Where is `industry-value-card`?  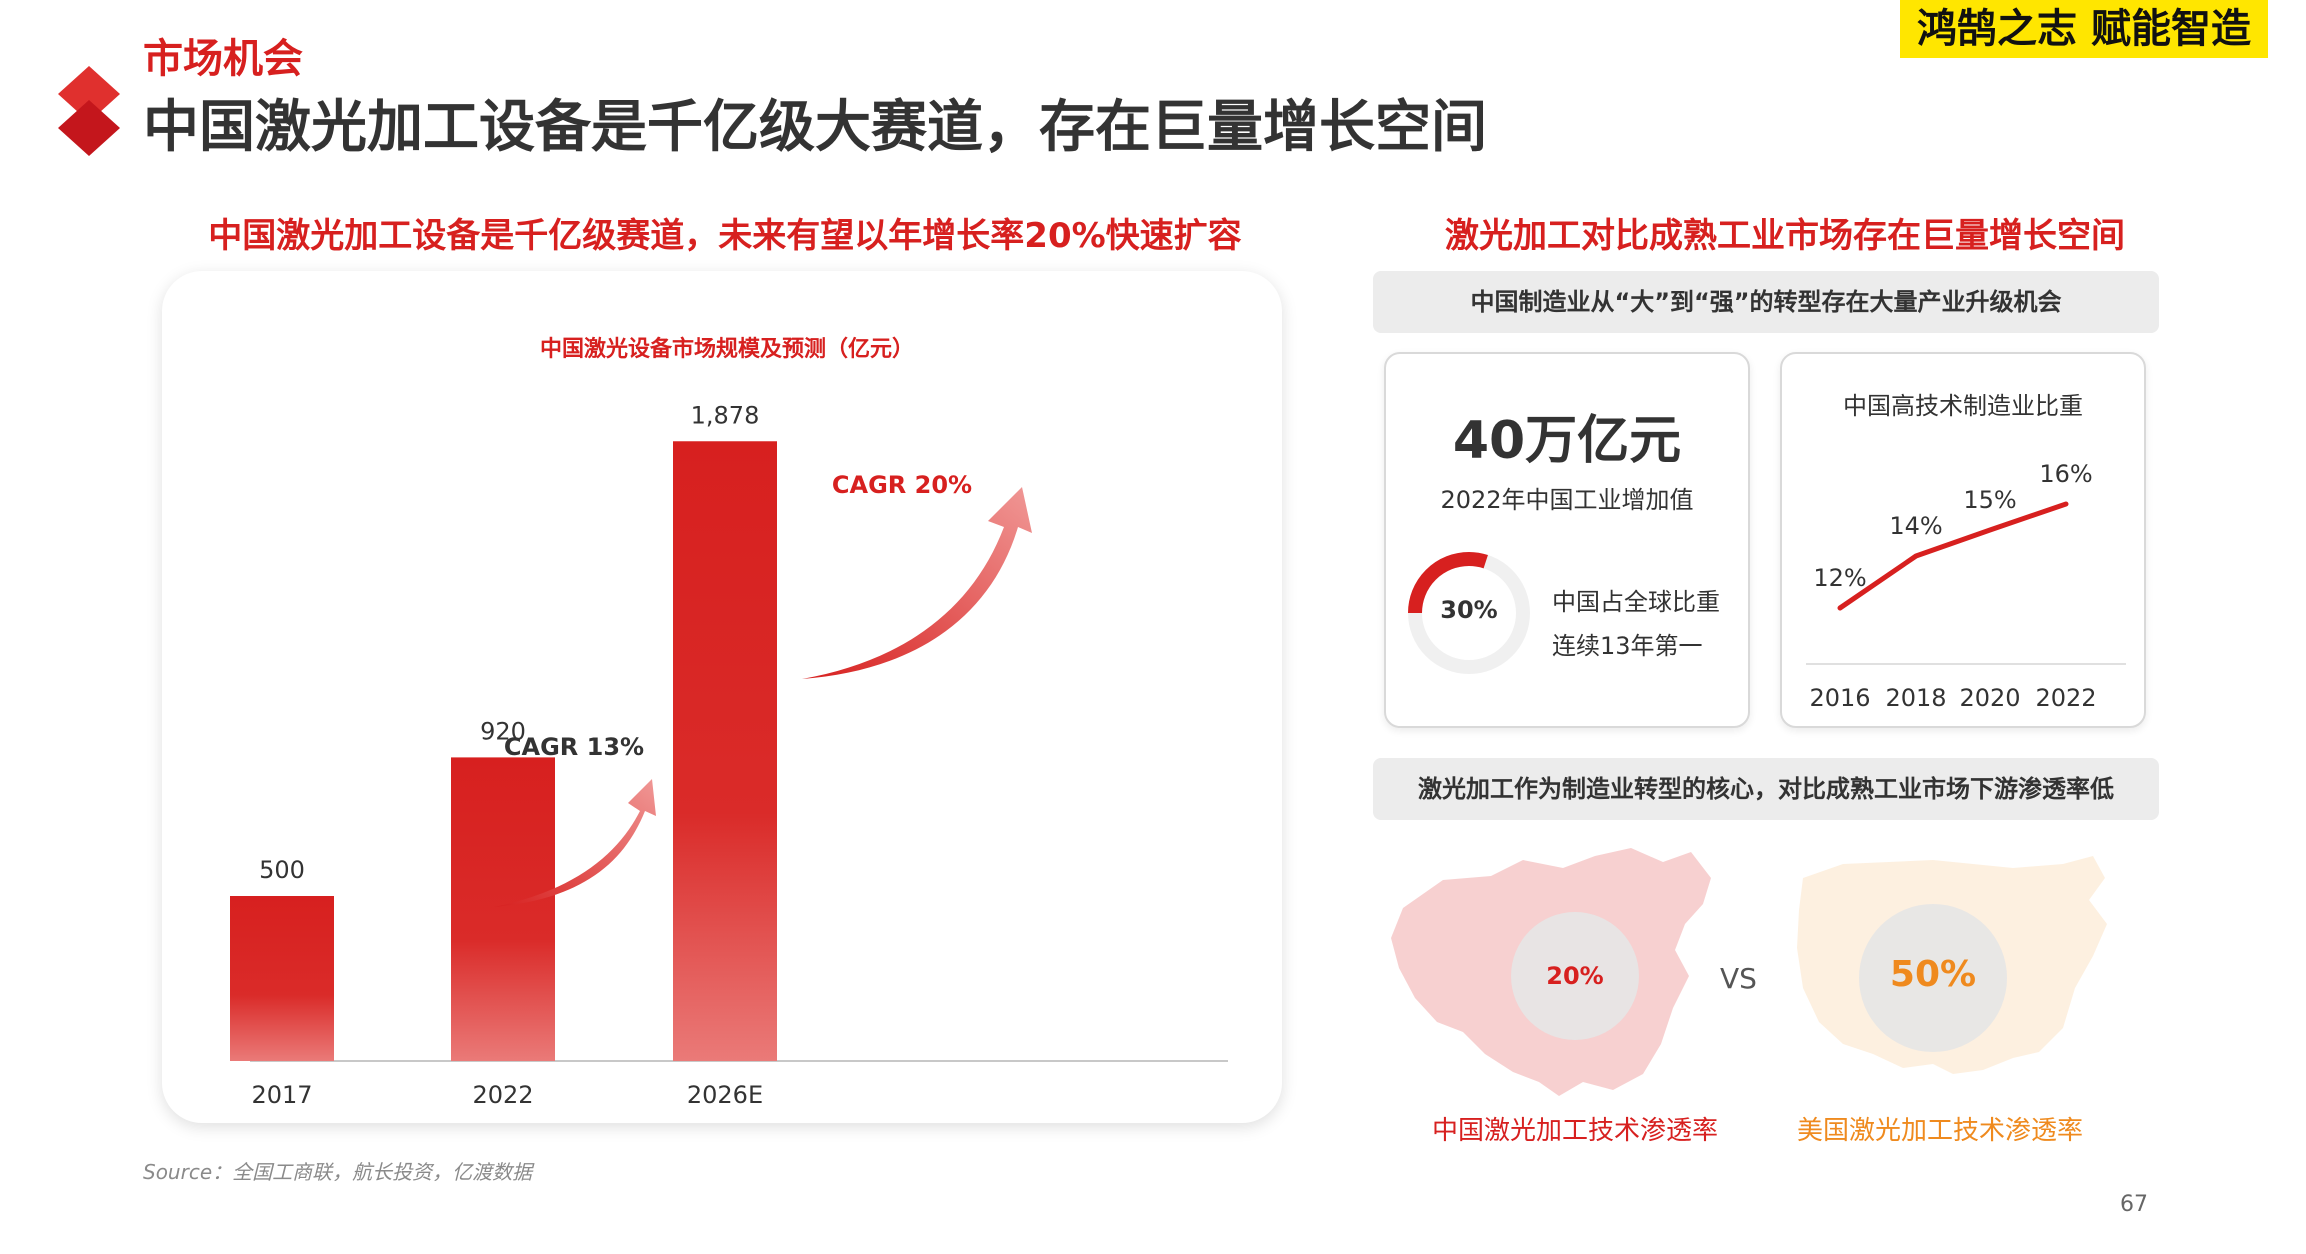 industry-value-card is located at coordinates (1567, 540).